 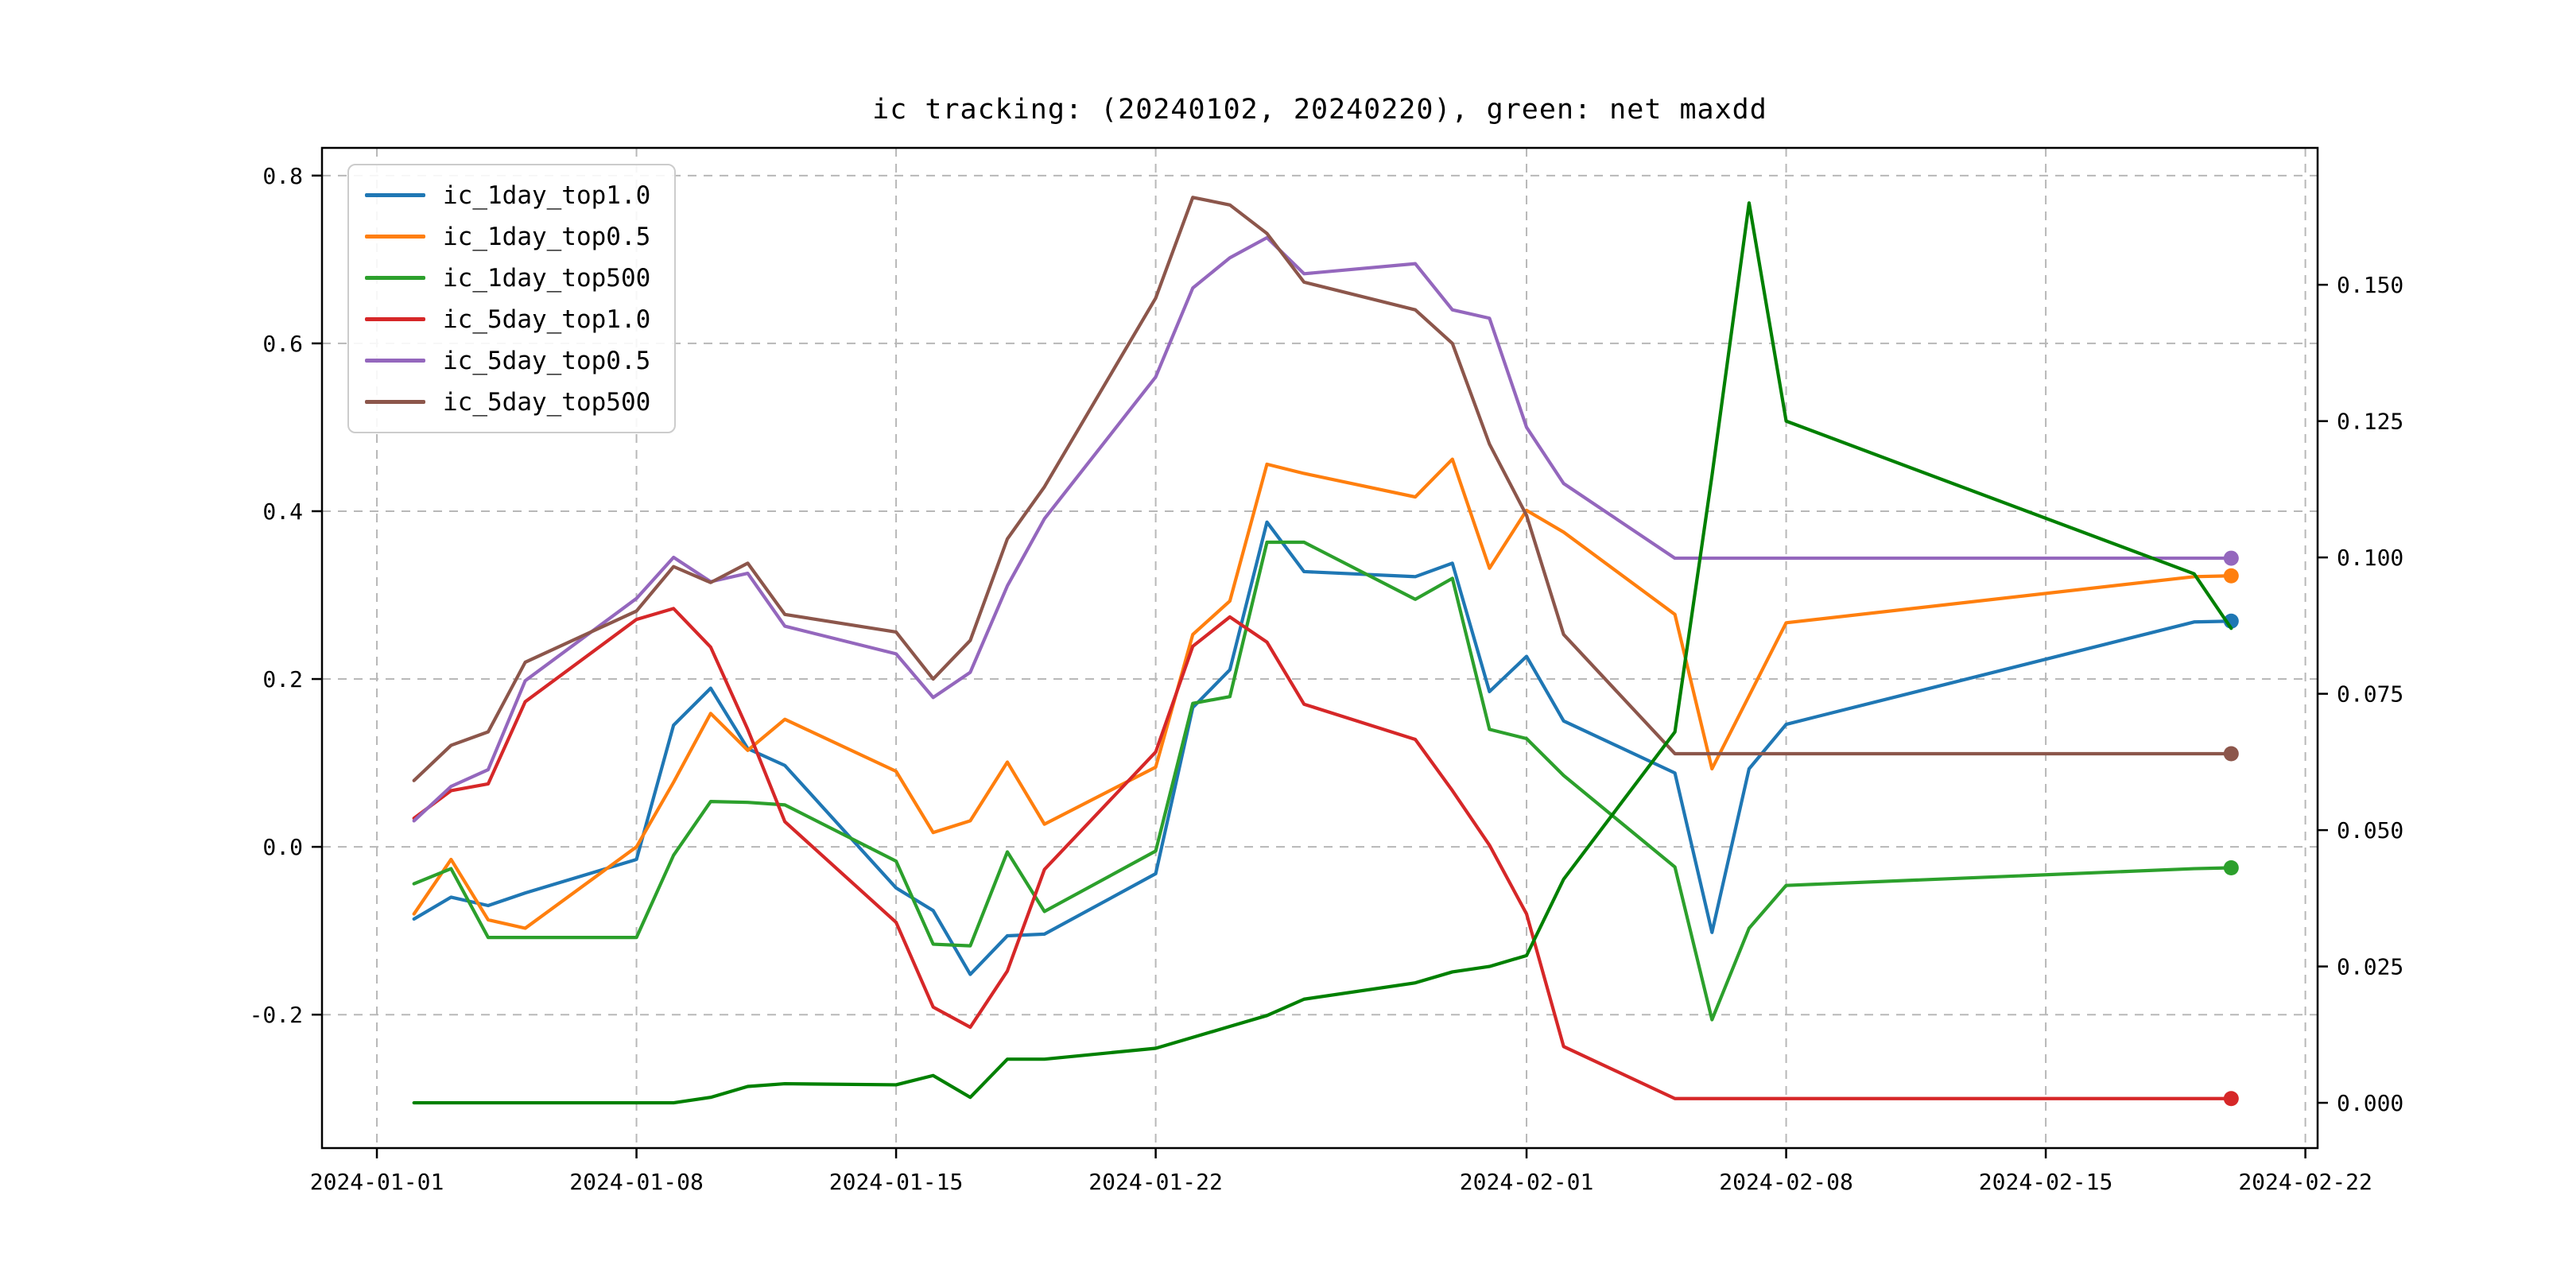 What do you see at coordinates (282, 344) in the screenshot?
I see `y-left-tick-label: 0.6` at bounding box center [282, 344].